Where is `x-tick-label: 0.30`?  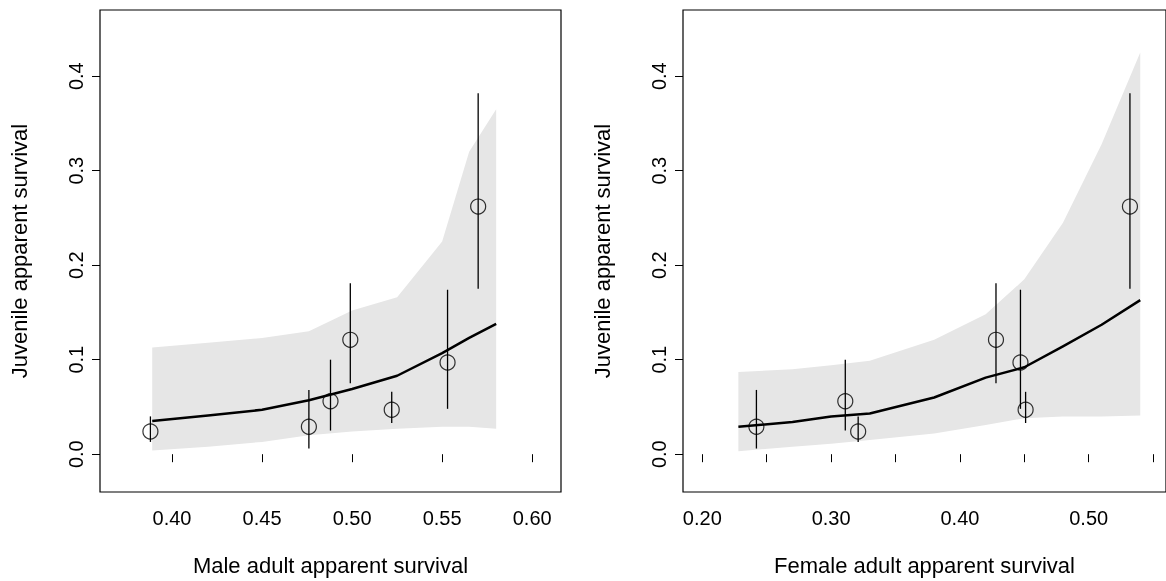 x-tick-label: 0.30 is located at coordinates (831, 518).